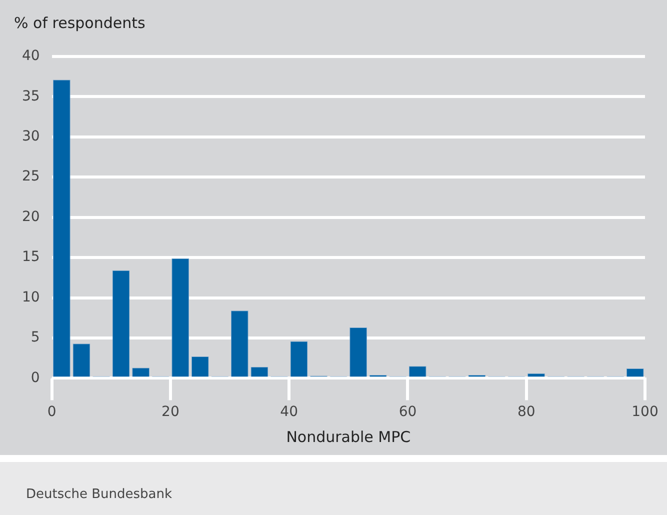 The width and height of the screenshot is (667, 515). Describe the element at coordinates (99, 494) in the screenshot. I see `text: Deutsche Bundesbank` at that location.